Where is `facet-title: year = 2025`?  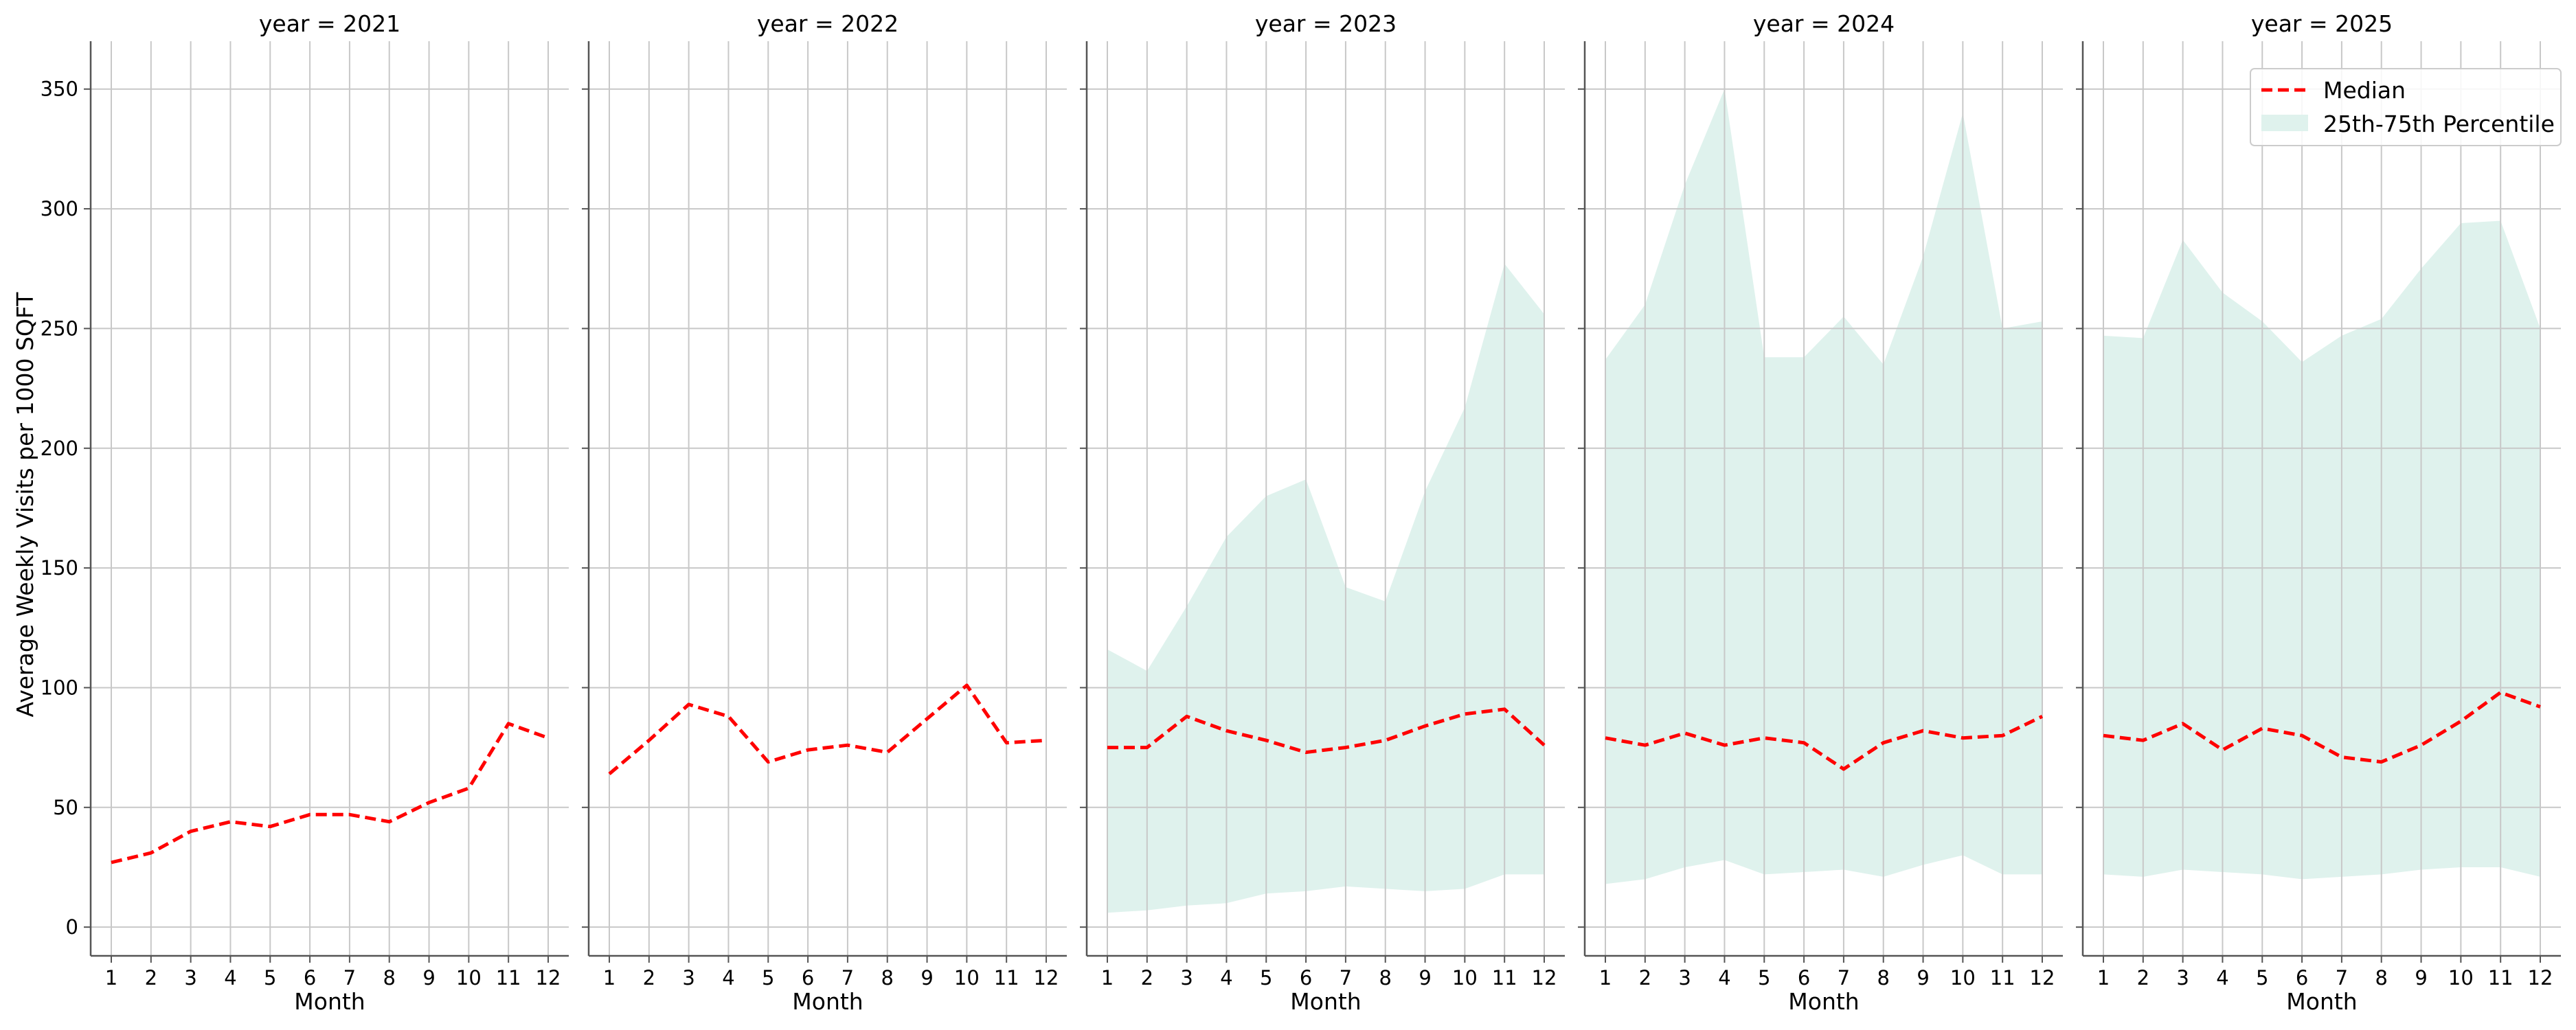
facet-title: year = 2025 is located at coordinates (2322, 23).